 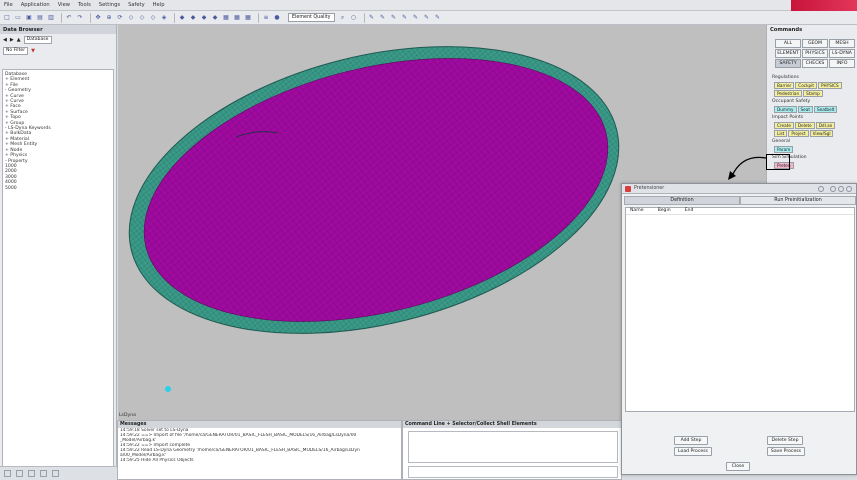 I want to click on undo-icon: ↶, so click(x=69, y=17).